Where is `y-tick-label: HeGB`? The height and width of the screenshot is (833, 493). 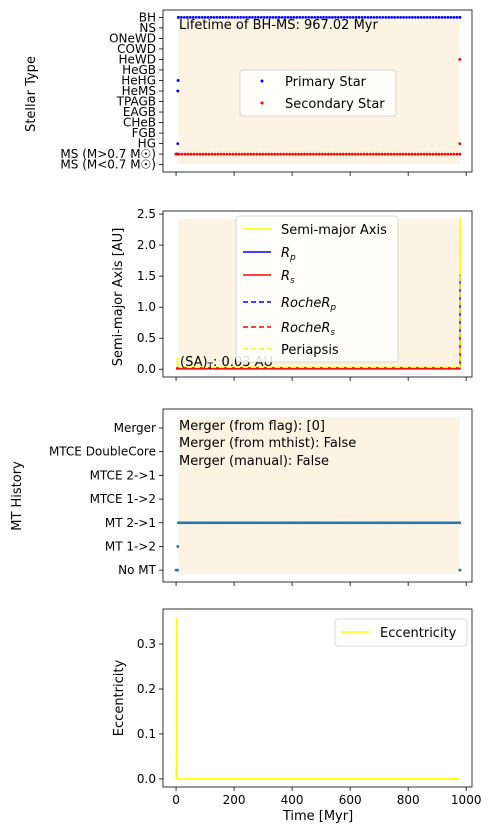
y-tick-label: HeGB is located at coordinates (139, 70).